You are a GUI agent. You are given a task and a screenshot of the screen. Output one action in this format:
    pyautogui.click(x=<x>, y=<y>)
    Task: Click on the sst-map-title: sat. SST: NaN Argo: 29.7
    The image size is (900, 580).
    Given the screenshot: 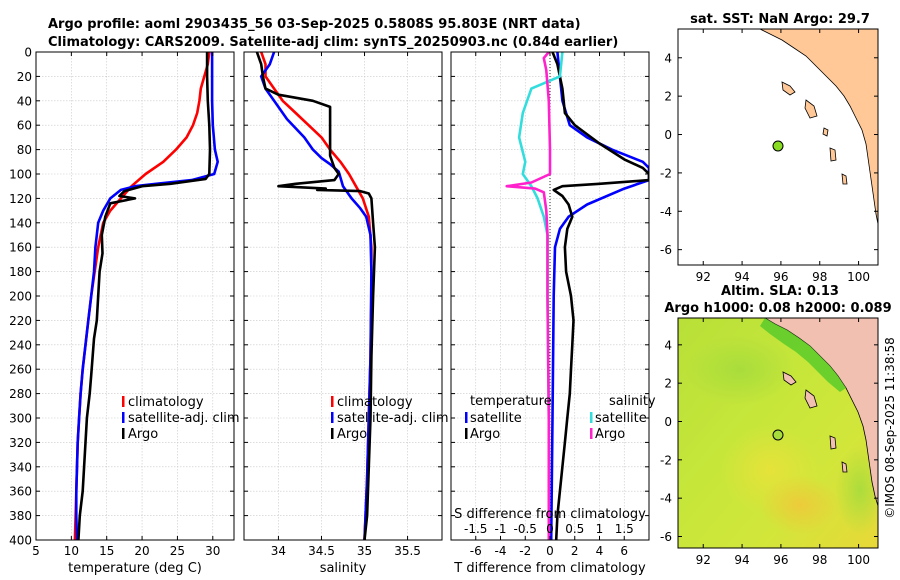 What is the action you would take?
    pyautogui.click(x=780, y=19)
    